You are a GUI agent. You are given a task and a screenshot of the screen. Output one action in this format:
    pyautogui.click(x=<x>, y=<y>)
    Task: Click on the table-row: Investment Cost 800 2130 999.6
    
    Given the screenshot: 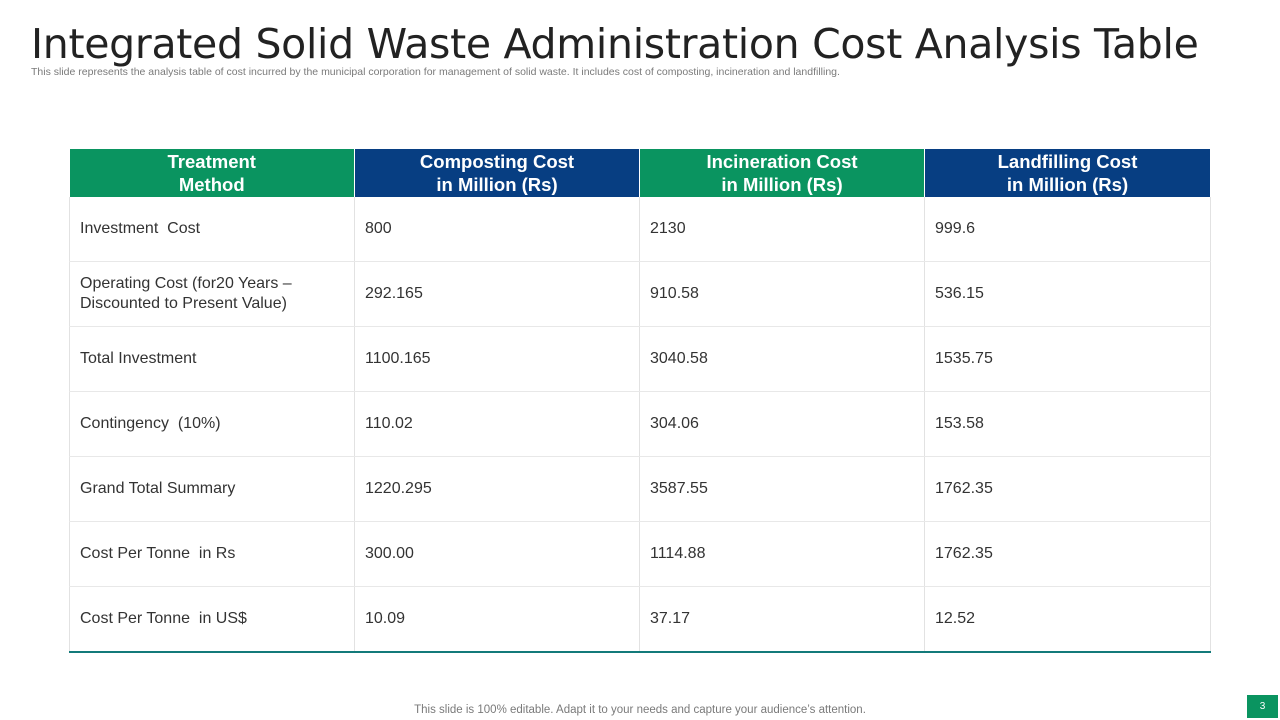 What is the action you would take?
    pyautogui.click(x=640, y=229)
    